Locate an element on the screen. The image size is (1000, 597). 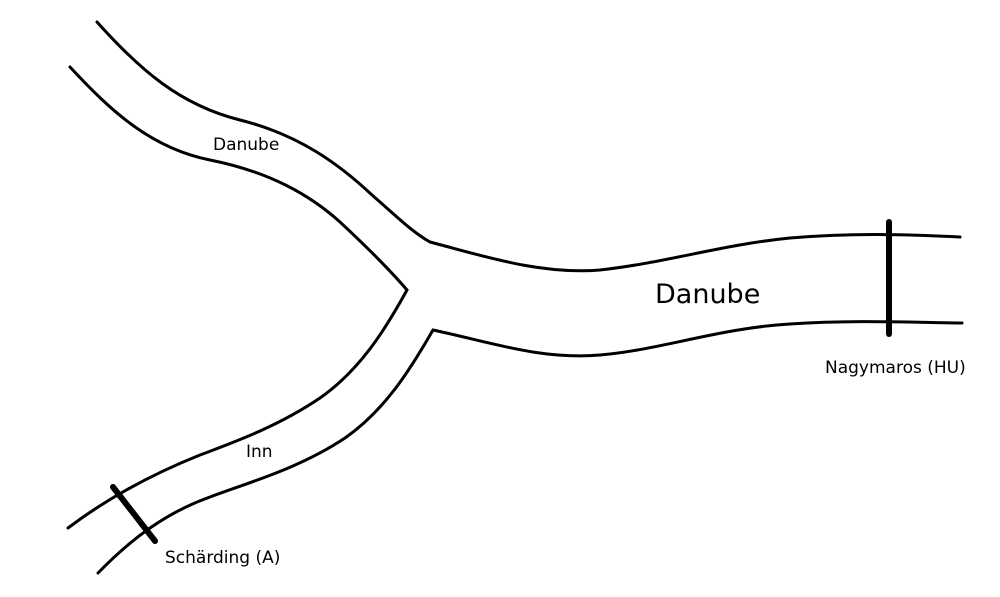
upper-danube-inner-bank is located at coordinates (238, 178).